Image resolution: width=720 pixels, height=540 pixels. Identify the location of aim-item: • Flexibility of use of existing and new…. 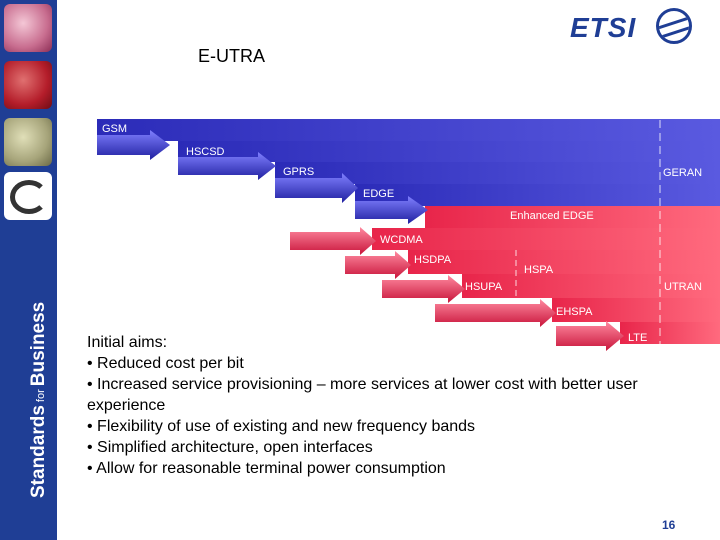
(281, 426).